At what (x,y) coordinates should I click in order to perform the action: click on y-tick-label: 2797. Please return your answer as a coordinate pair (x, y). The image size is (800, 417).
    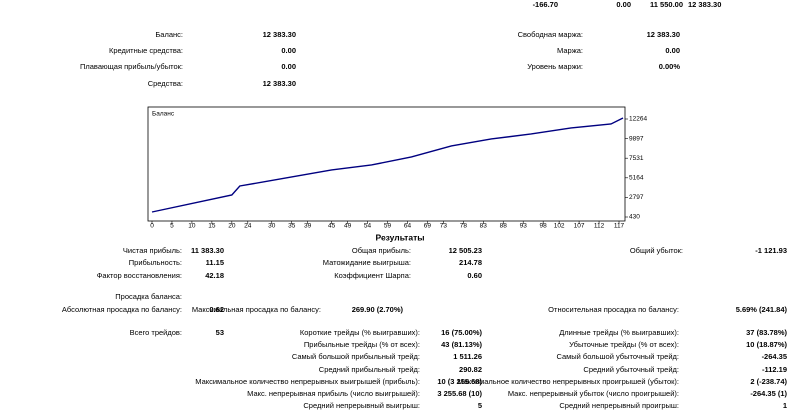
    Looking at the image, I should click on (636, 197).